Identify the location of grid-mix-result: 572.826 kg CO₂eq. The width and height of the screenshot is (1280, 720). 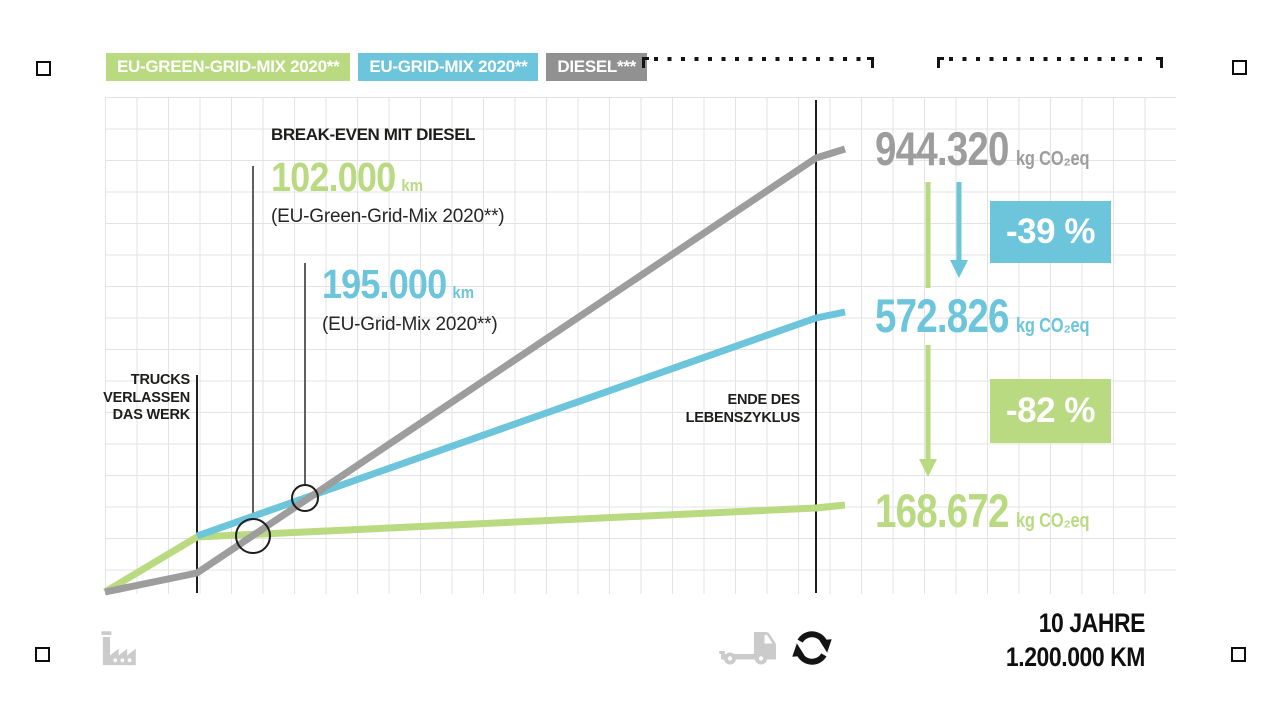
(982, 315).